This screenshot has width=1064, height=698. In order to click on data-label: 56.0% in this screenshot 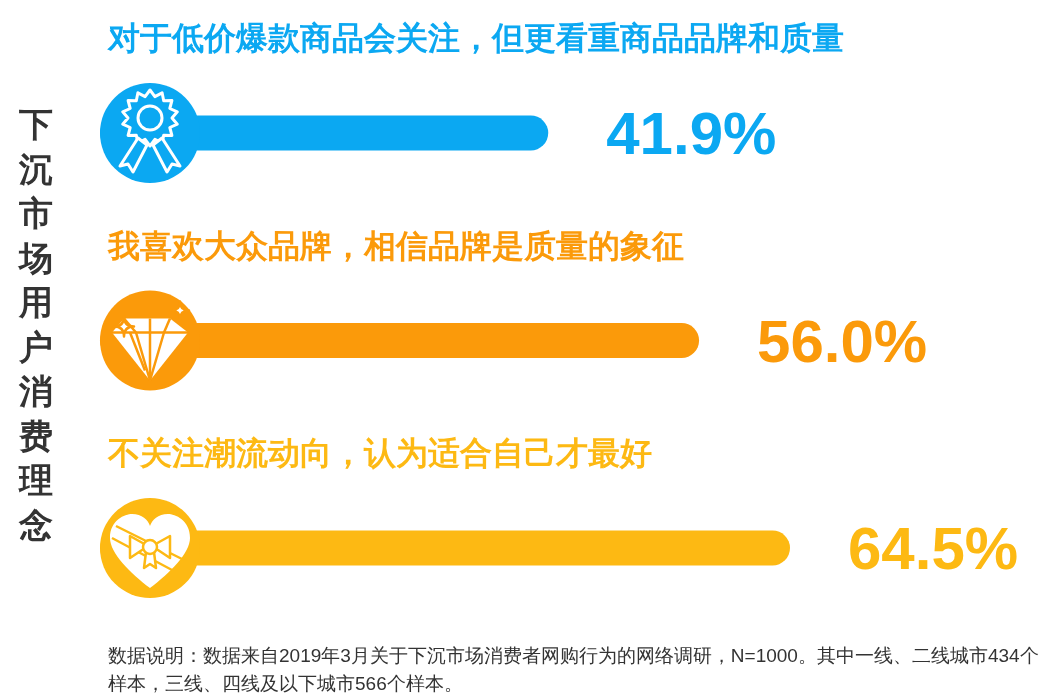, I will do `click(842, 341)`.